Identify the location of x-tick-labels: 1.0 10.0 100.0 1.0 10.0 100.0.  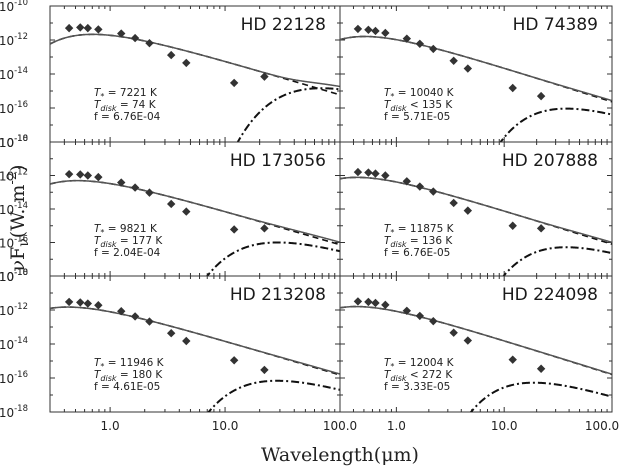
(360, 426).